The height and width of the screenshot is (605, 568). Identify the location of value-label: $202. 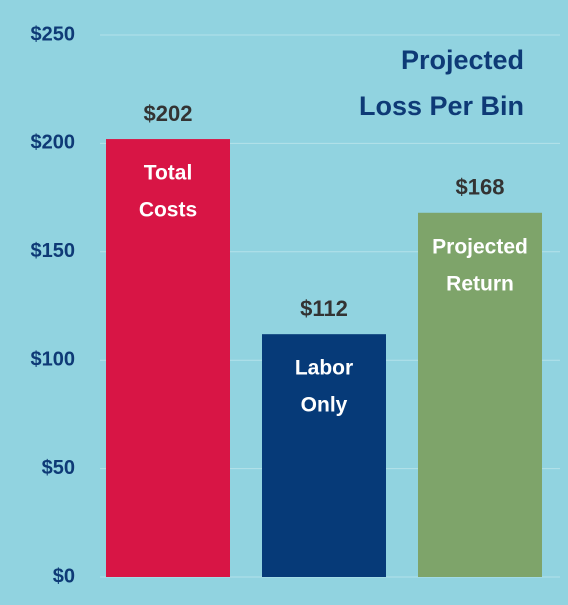
(168, 113).